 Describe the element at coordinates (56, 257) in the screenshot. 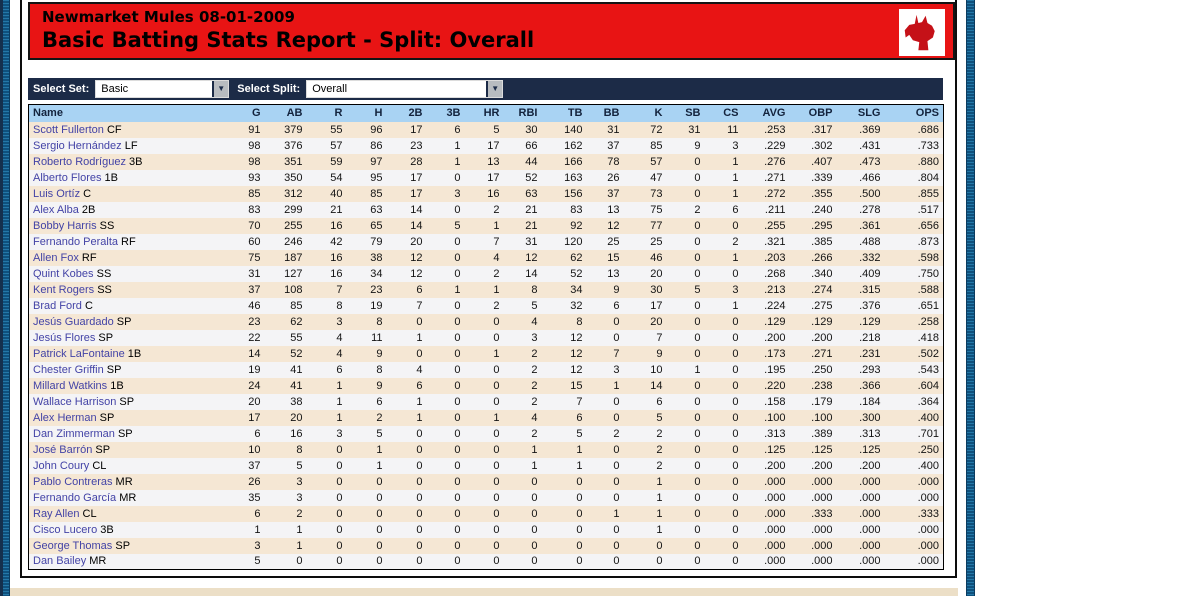

I see `player-link: Allen Fox` at that location.